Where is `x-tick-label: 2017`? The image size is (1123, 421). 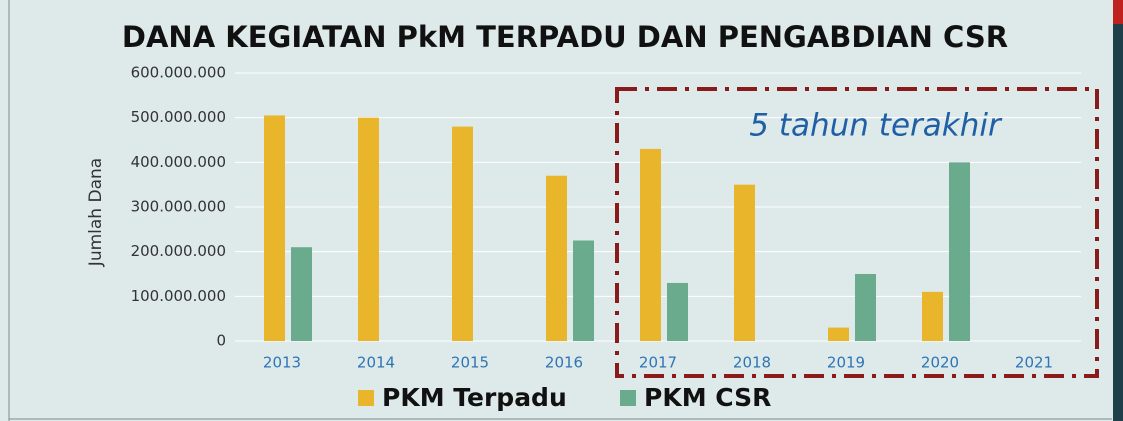 x-tick-label: 2017 is located at coordinates (658, 363).